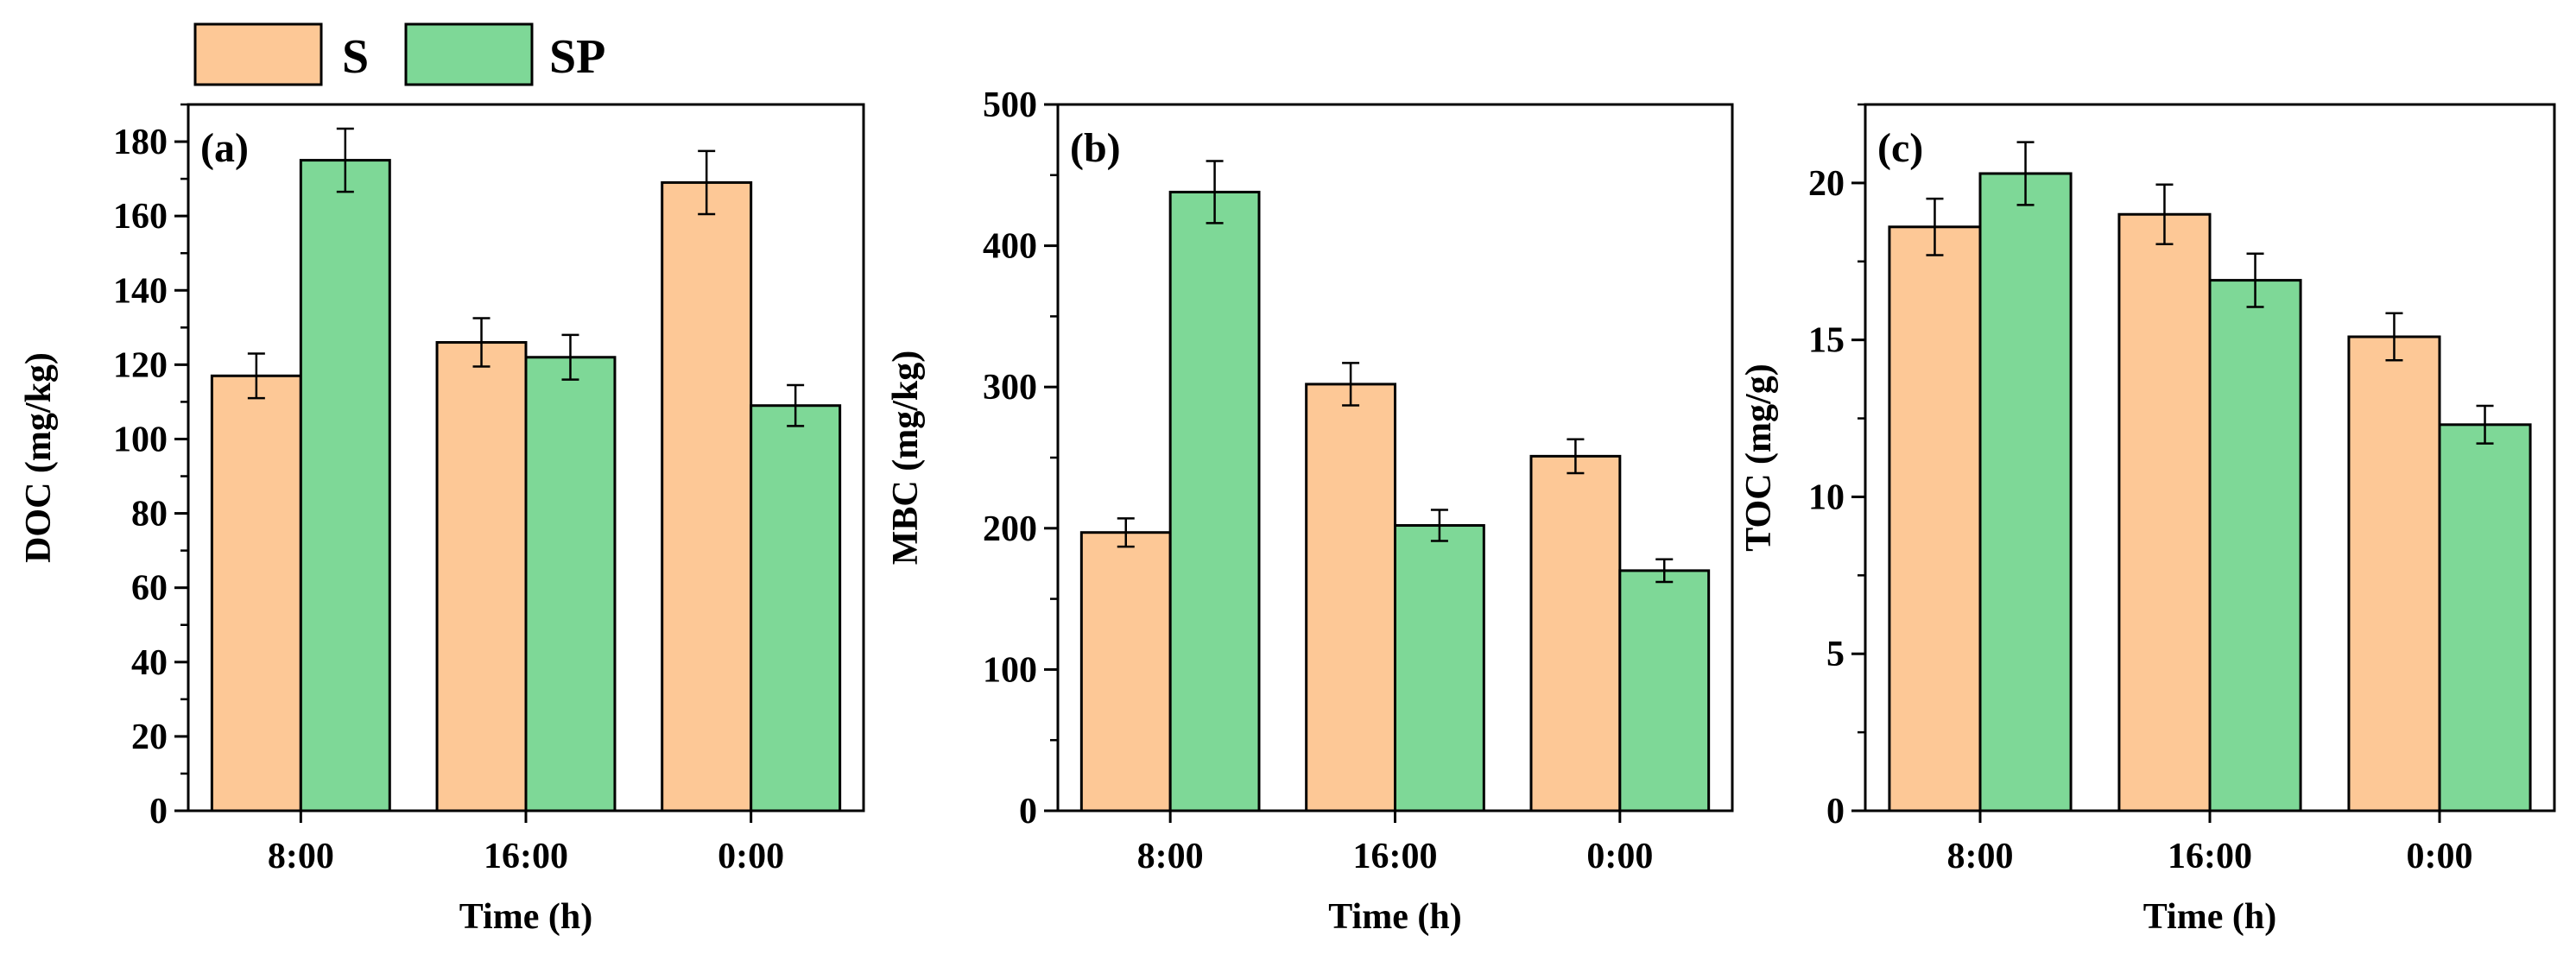  What do you see at coordinates (224, 148) in the screenshot?
I see `panel-label-a: (a)` at bounding box center [224, 148].